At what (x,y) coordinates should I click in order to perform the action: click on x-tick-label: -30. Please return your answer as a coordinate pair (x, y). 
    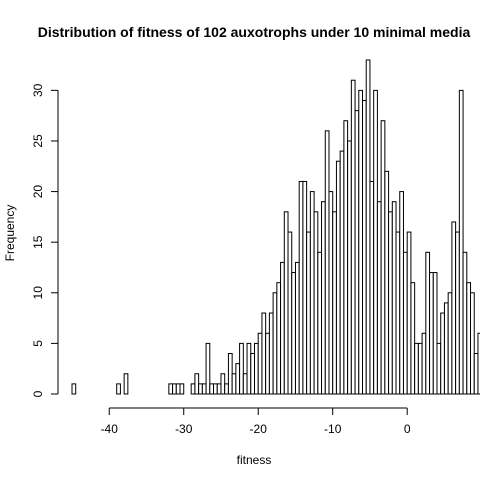
    Looking at the image, I should click on (184, 429).